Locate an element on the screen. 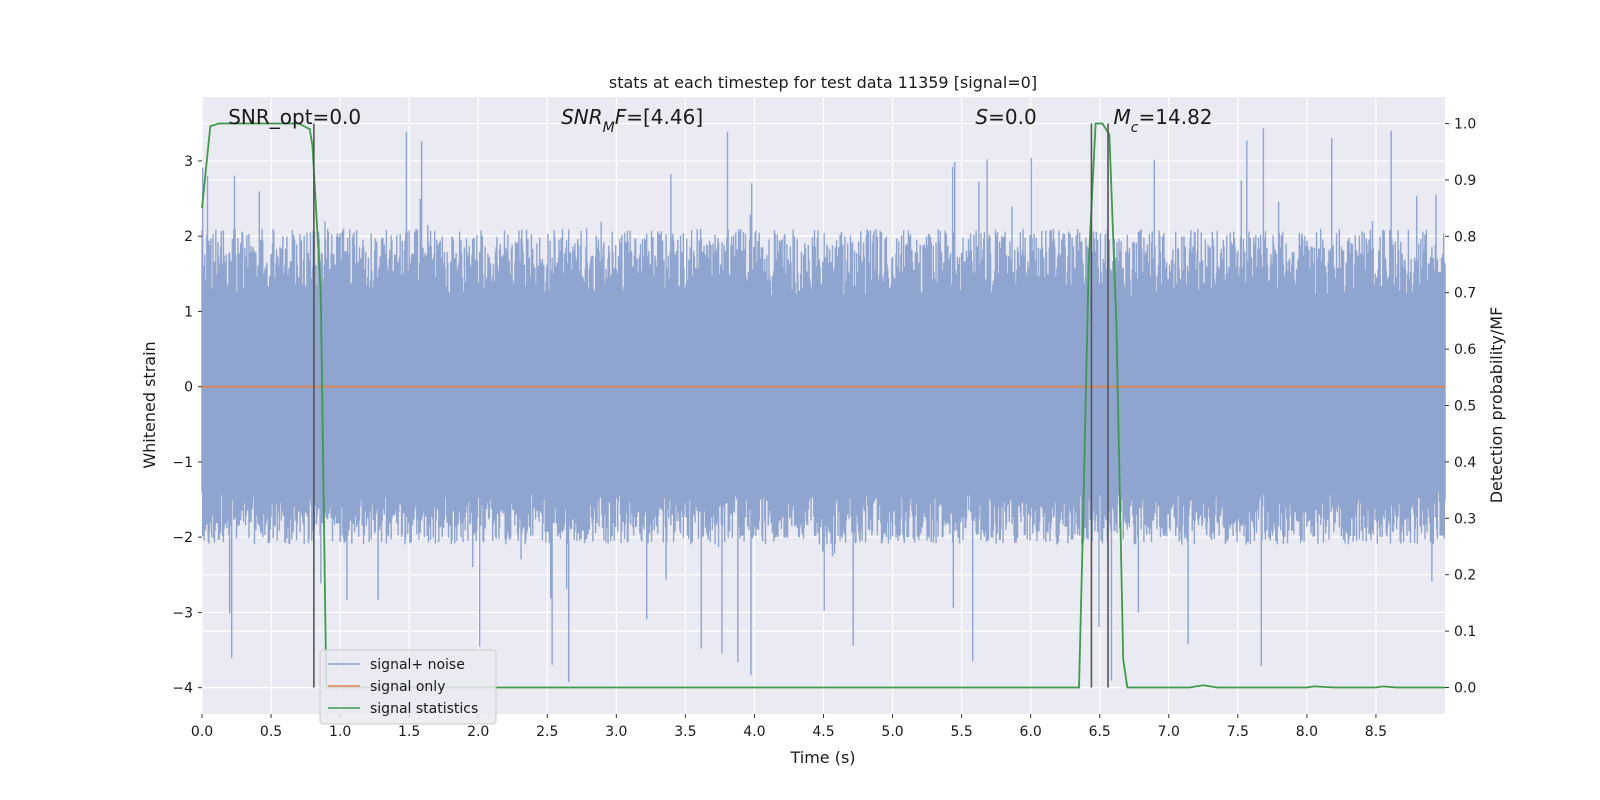 This screenshot has width=1600, height=800. y-right-tick-3: 0.3 is located at coordinates (1465, 519).